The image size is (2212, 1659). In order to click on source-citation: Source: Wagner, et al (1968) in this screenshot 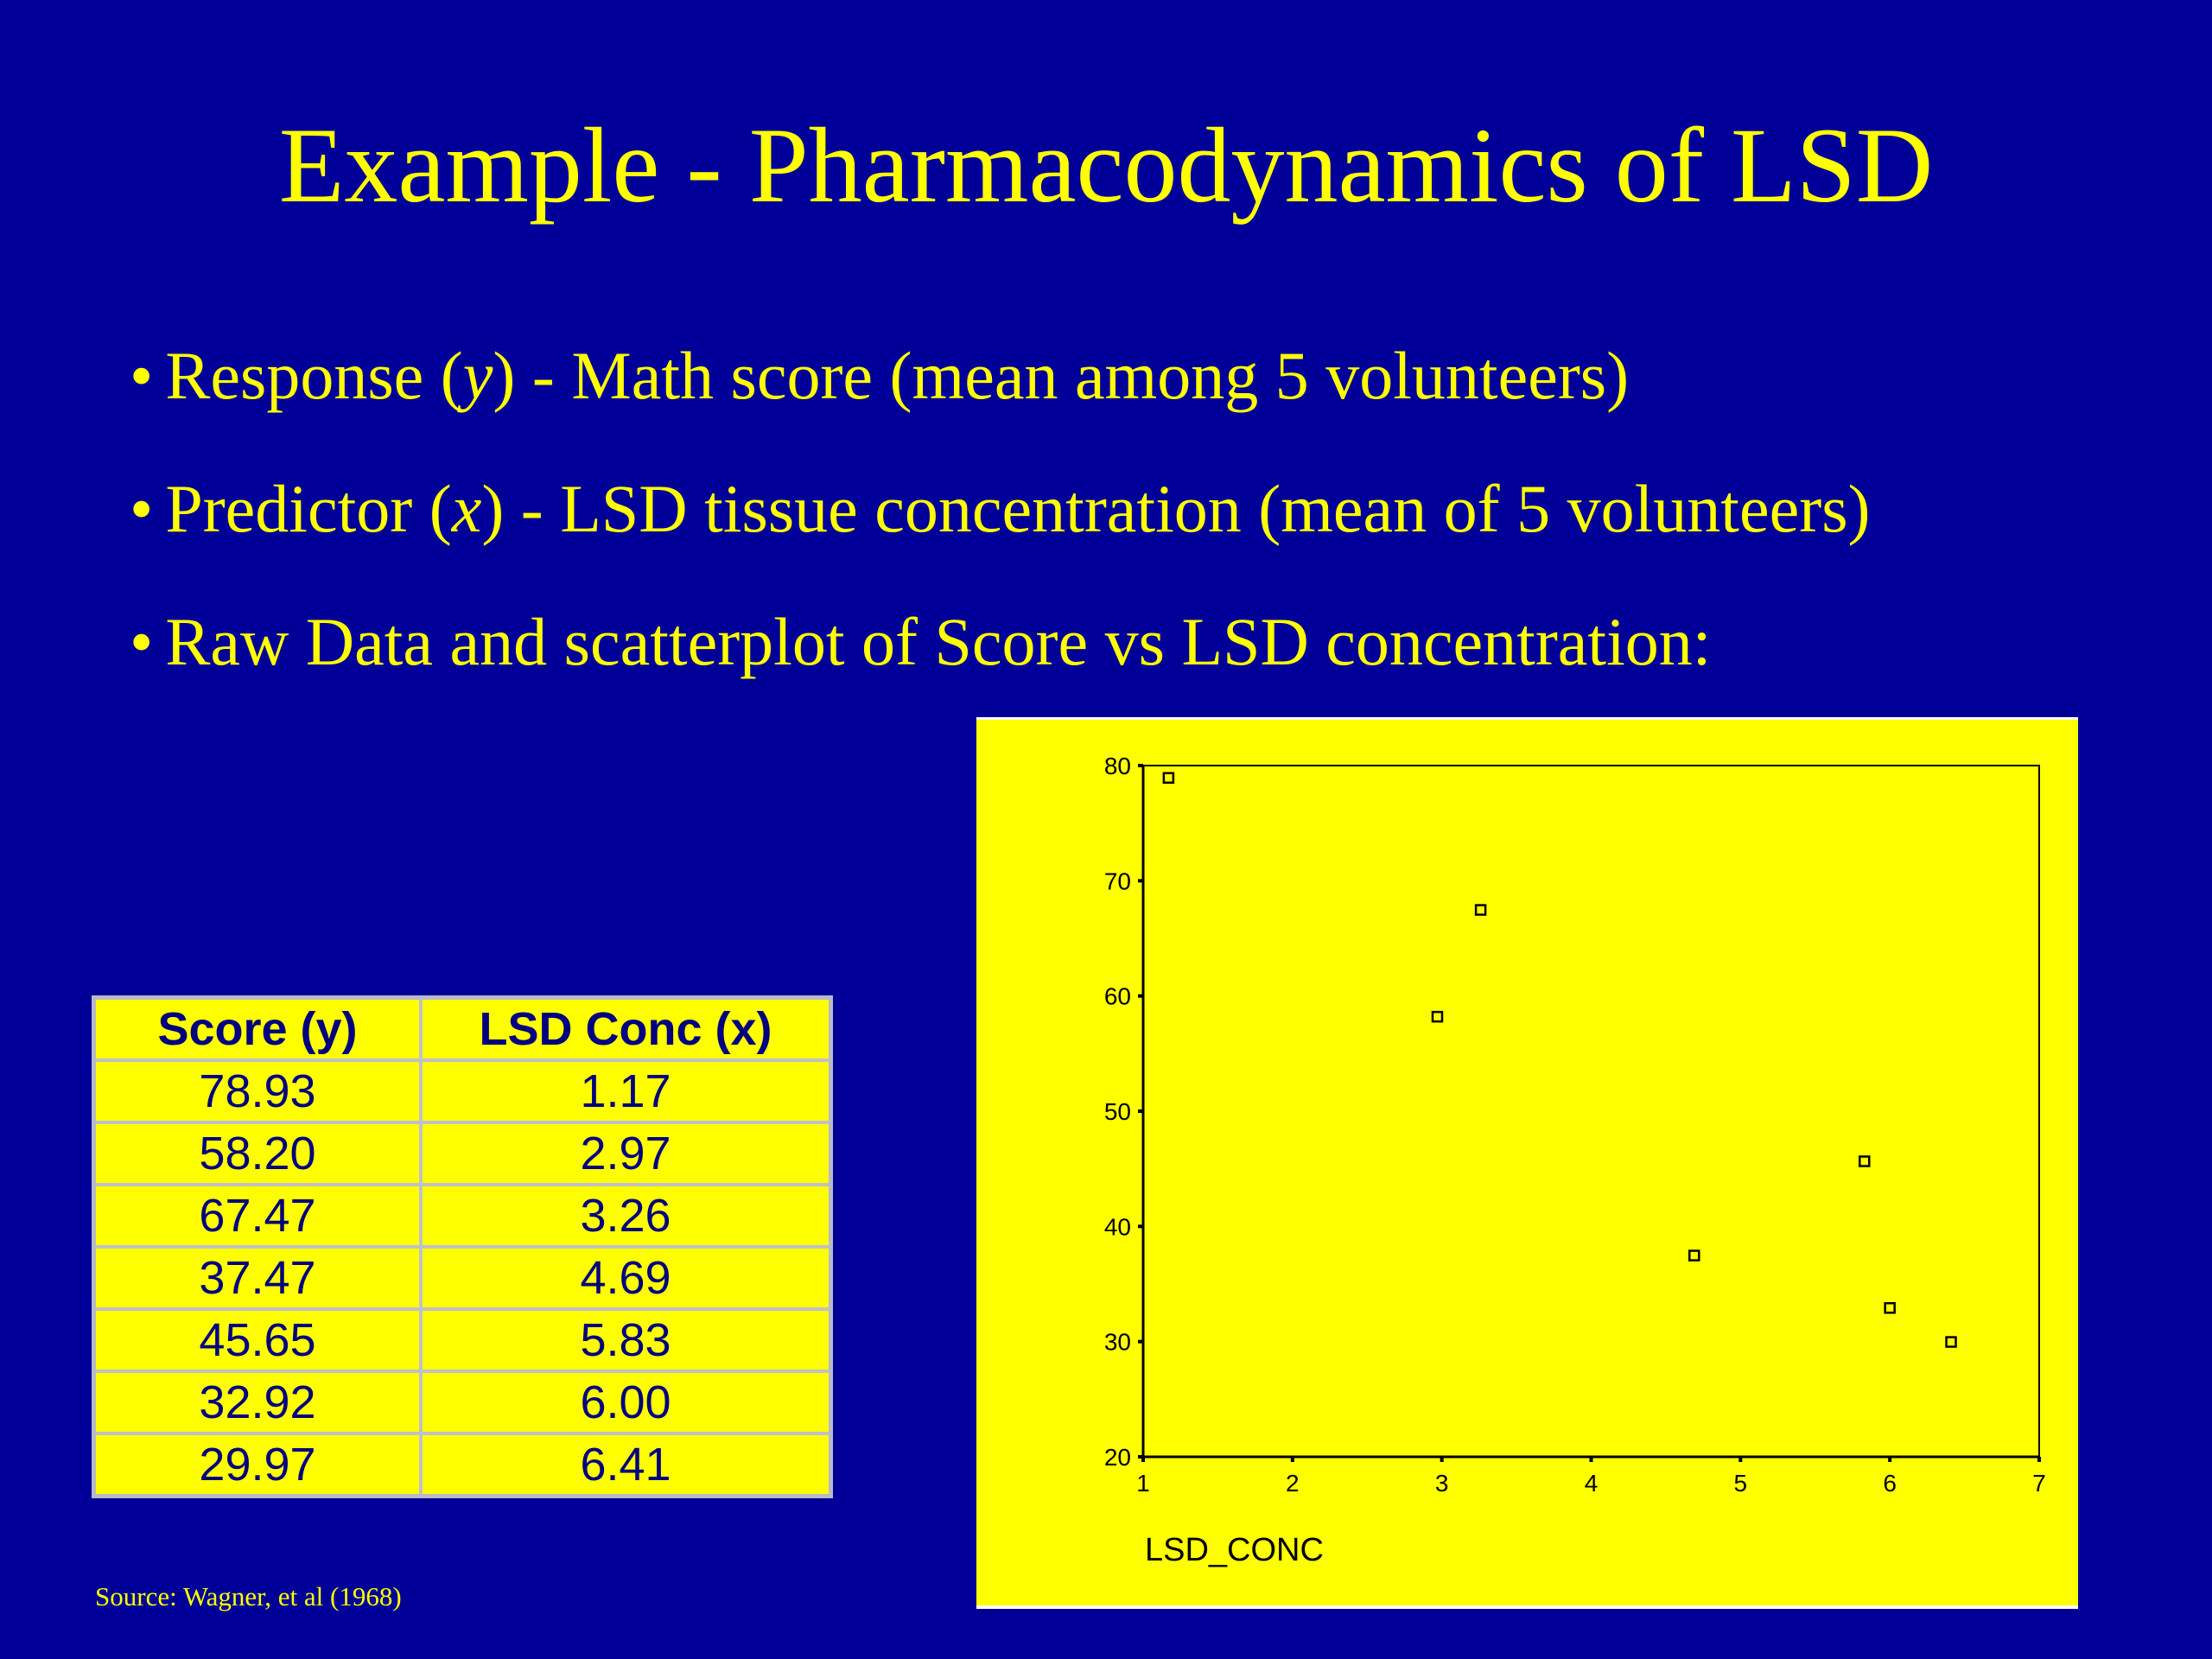, I will do `click(248, 1596)`.